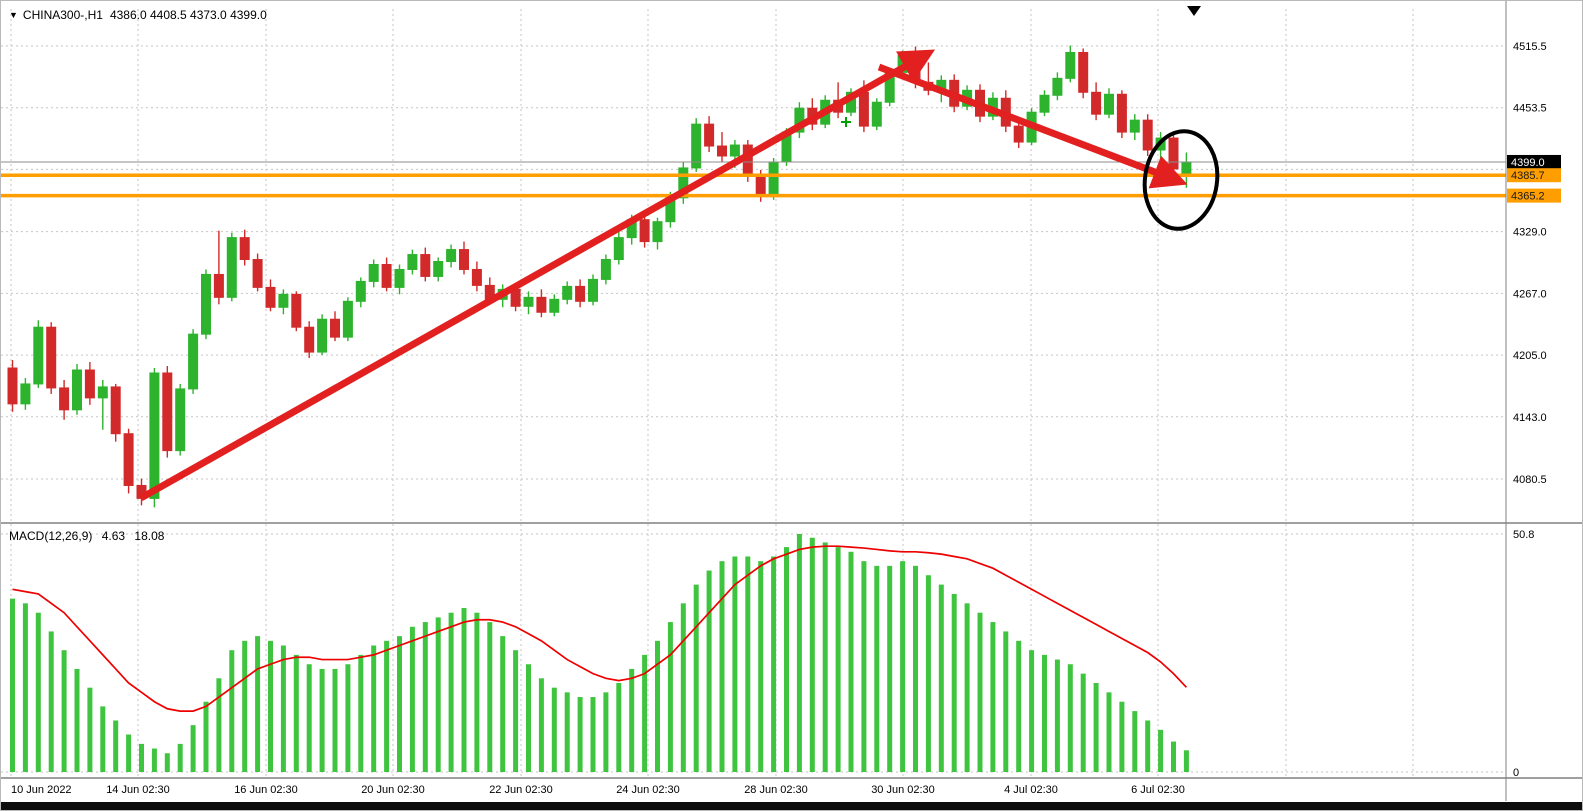 The width and height of the screenshot is (1583, 811). What do you see at coordinates (1523, 535) in the screenshot?
I see `macd-axis-label: 50.8` at bounding box center [1523, 535].